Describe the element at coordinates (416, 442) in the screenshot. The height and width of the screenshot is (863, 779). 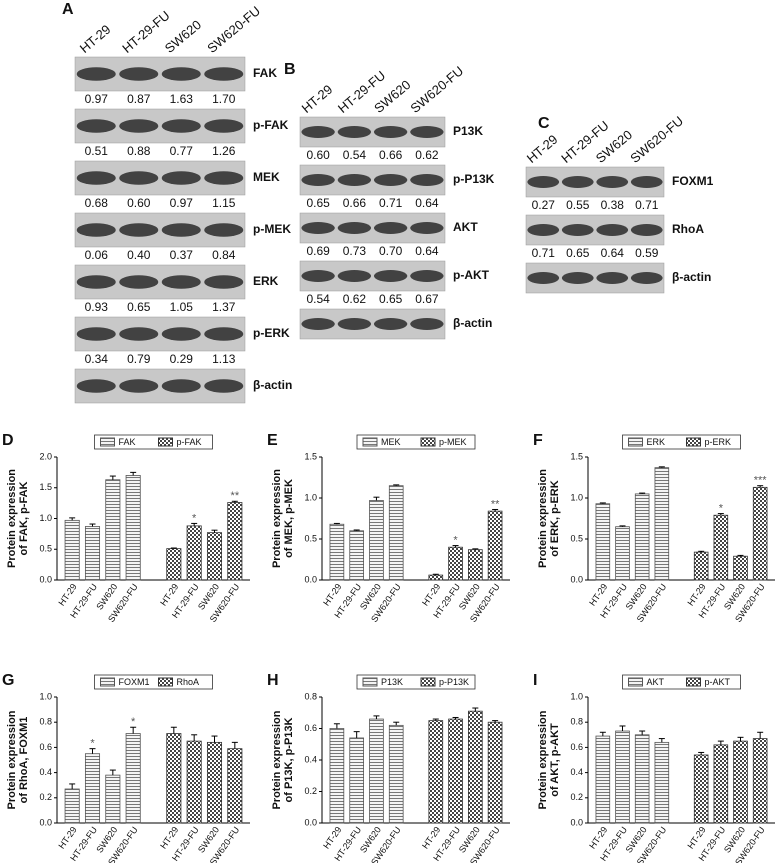
I see `legend-box` at that location.